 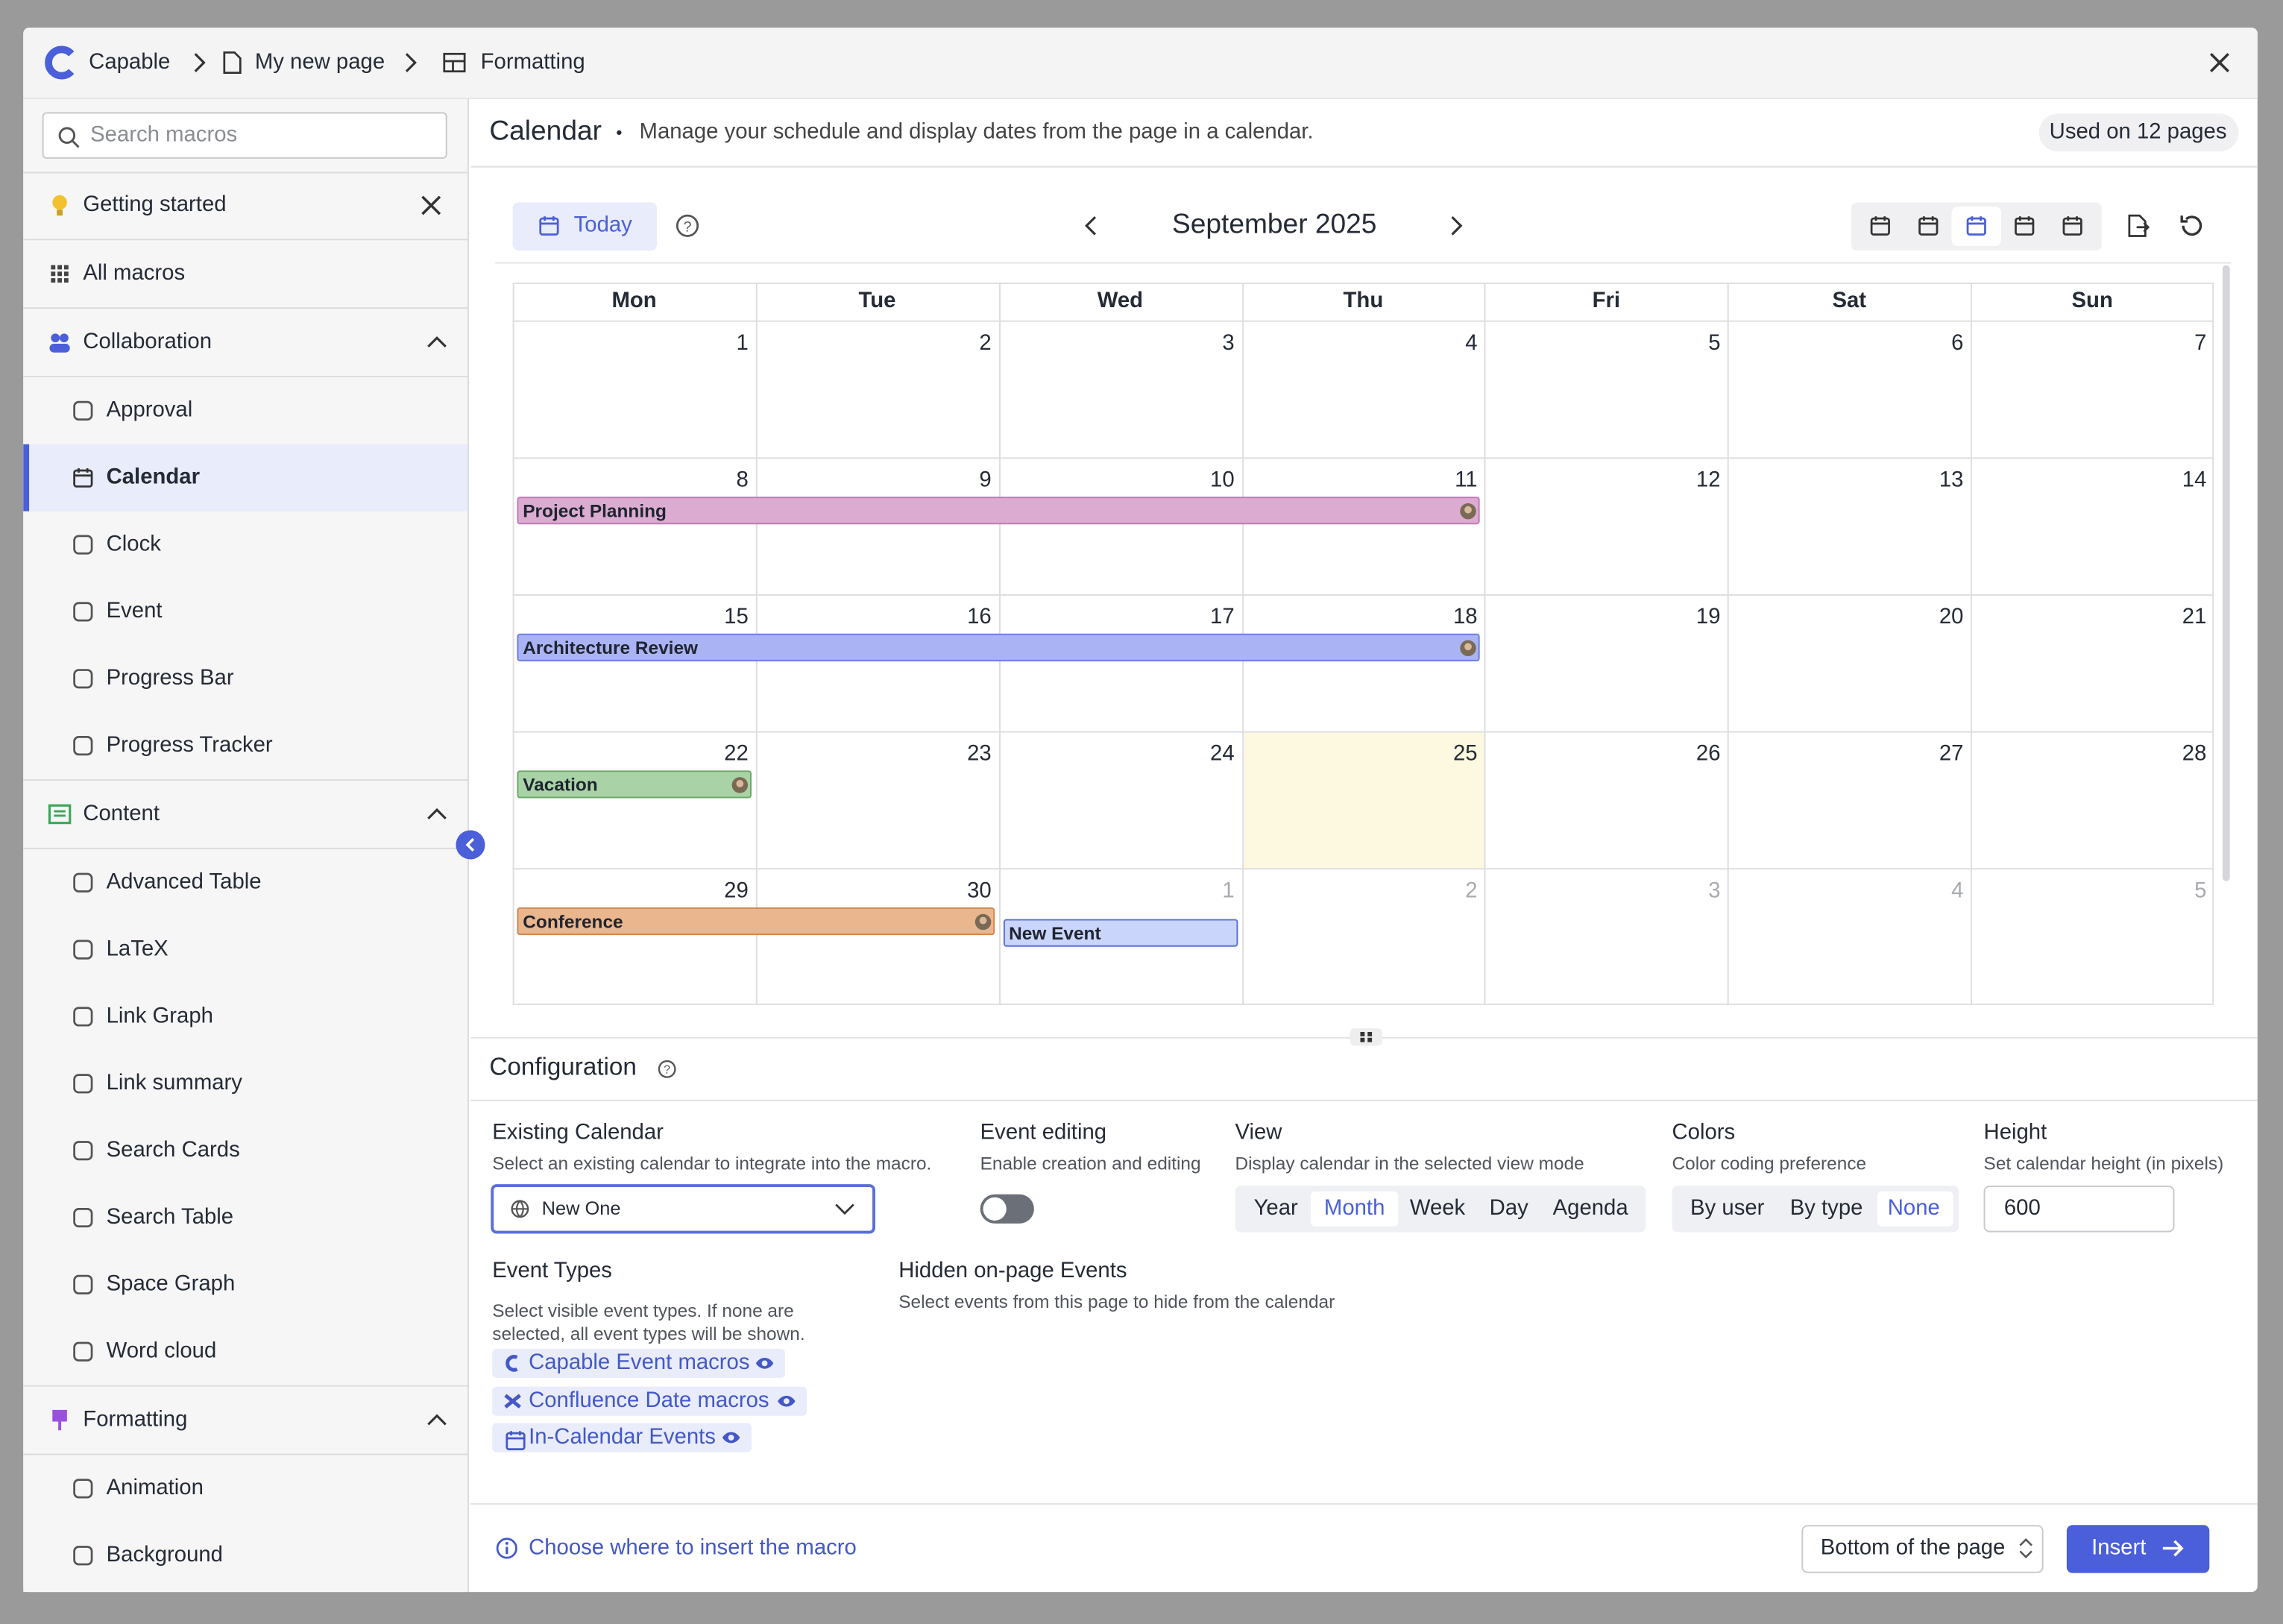 What do you see at coordinates (1509, 1208) in the screenshot?
I see `segment-option: Day` at bounding box center [1509, 1208].